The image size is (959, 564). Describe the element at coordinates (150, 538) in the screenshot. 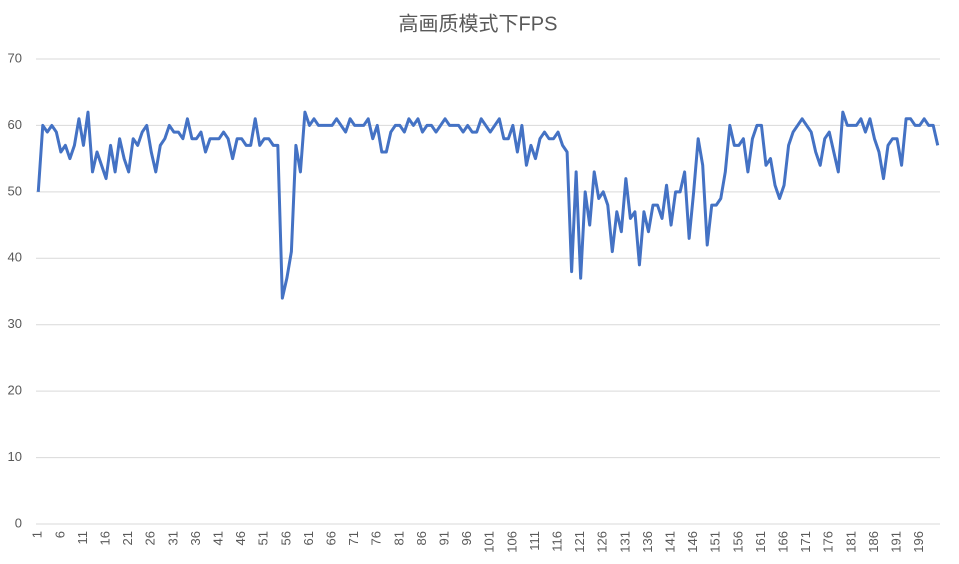

I see `x-tick-label: 26` at that location.